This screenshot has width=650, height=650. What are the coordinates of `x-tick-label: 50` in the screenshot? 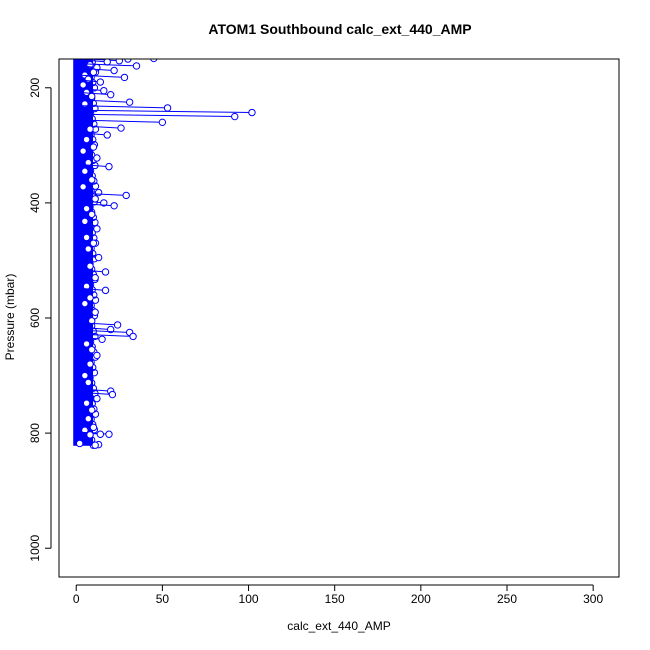 It's located at (163, 599).